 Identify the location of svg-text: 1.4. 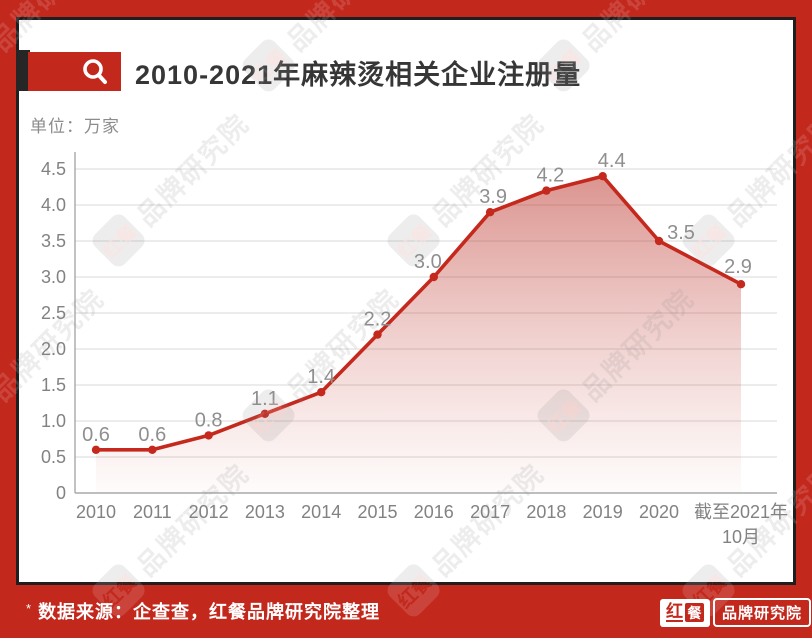
(321, 377).